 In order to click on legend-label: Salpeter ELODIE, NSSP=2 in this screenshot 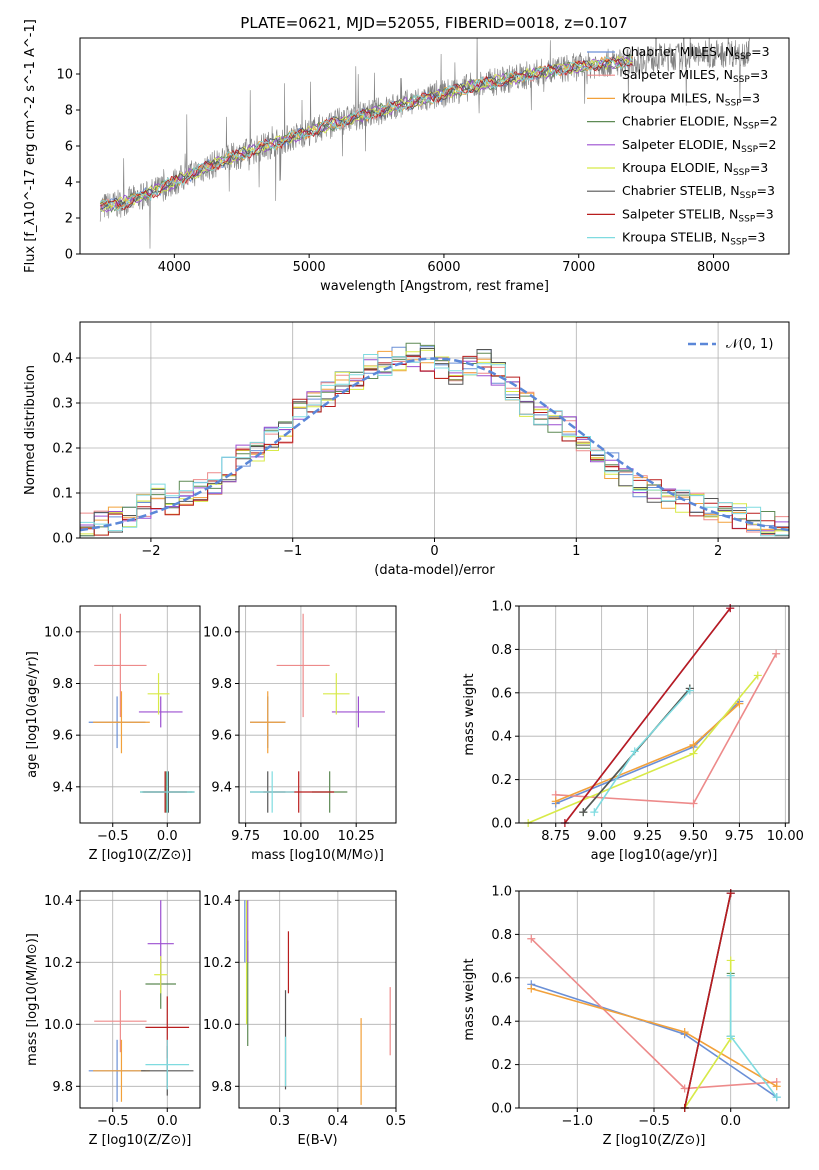, I will do `click(699, 146)`.